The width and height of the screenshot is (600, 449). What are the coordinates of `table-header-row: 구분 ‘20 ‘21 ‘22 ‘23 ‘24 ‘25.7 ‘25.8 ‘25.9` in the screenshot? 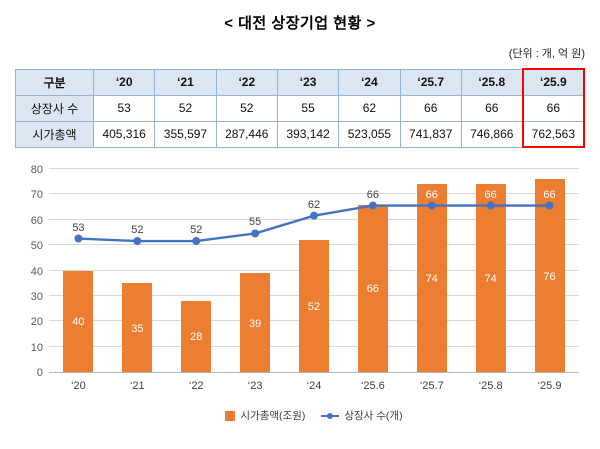 It's located at (300, 82).